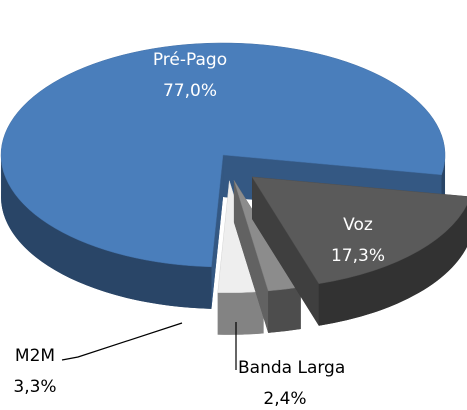 The height and width of the screenshot is (410, 467). What do you see at coordinates (358, 256) in the screenshot?
I see `slice-value-label: 17,3%` at bounding box center [358, 256].